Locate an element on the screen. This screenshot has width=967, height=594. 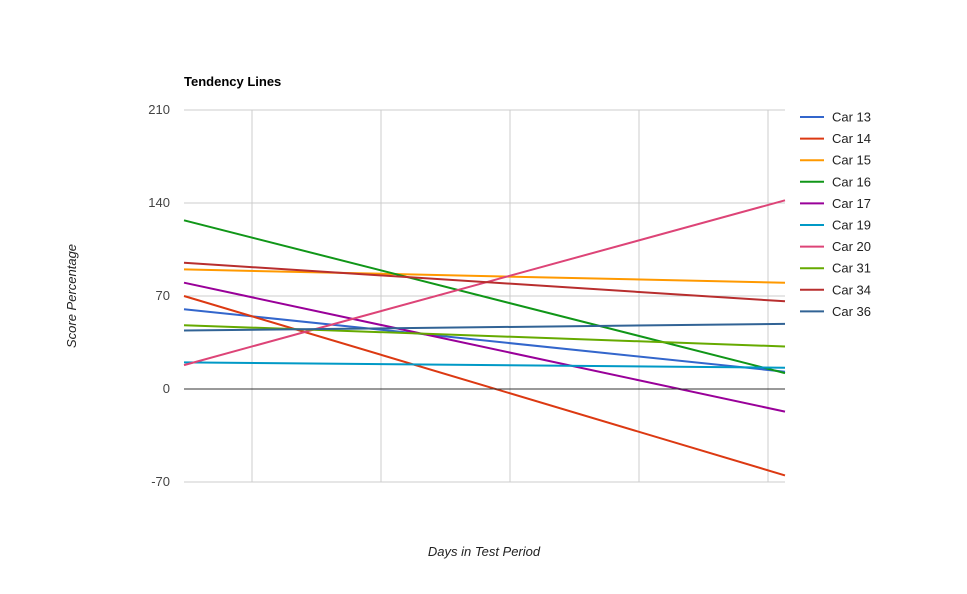
legend-label: Car 31 is located at coordinates (851, 268).